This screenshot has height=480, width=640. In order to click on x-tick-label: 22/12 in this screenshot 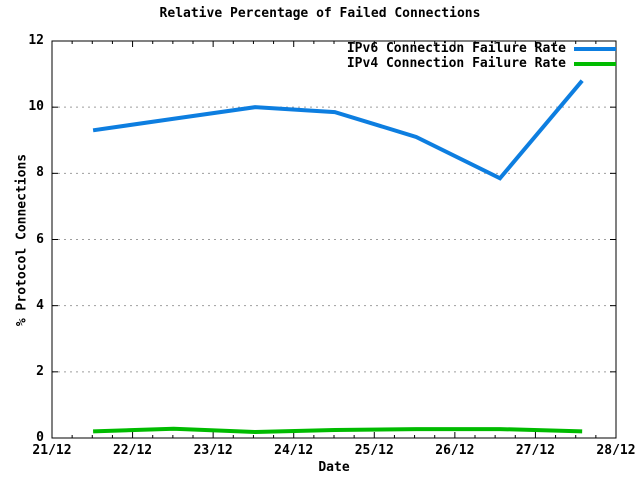, I will do `click(132, 450)`.